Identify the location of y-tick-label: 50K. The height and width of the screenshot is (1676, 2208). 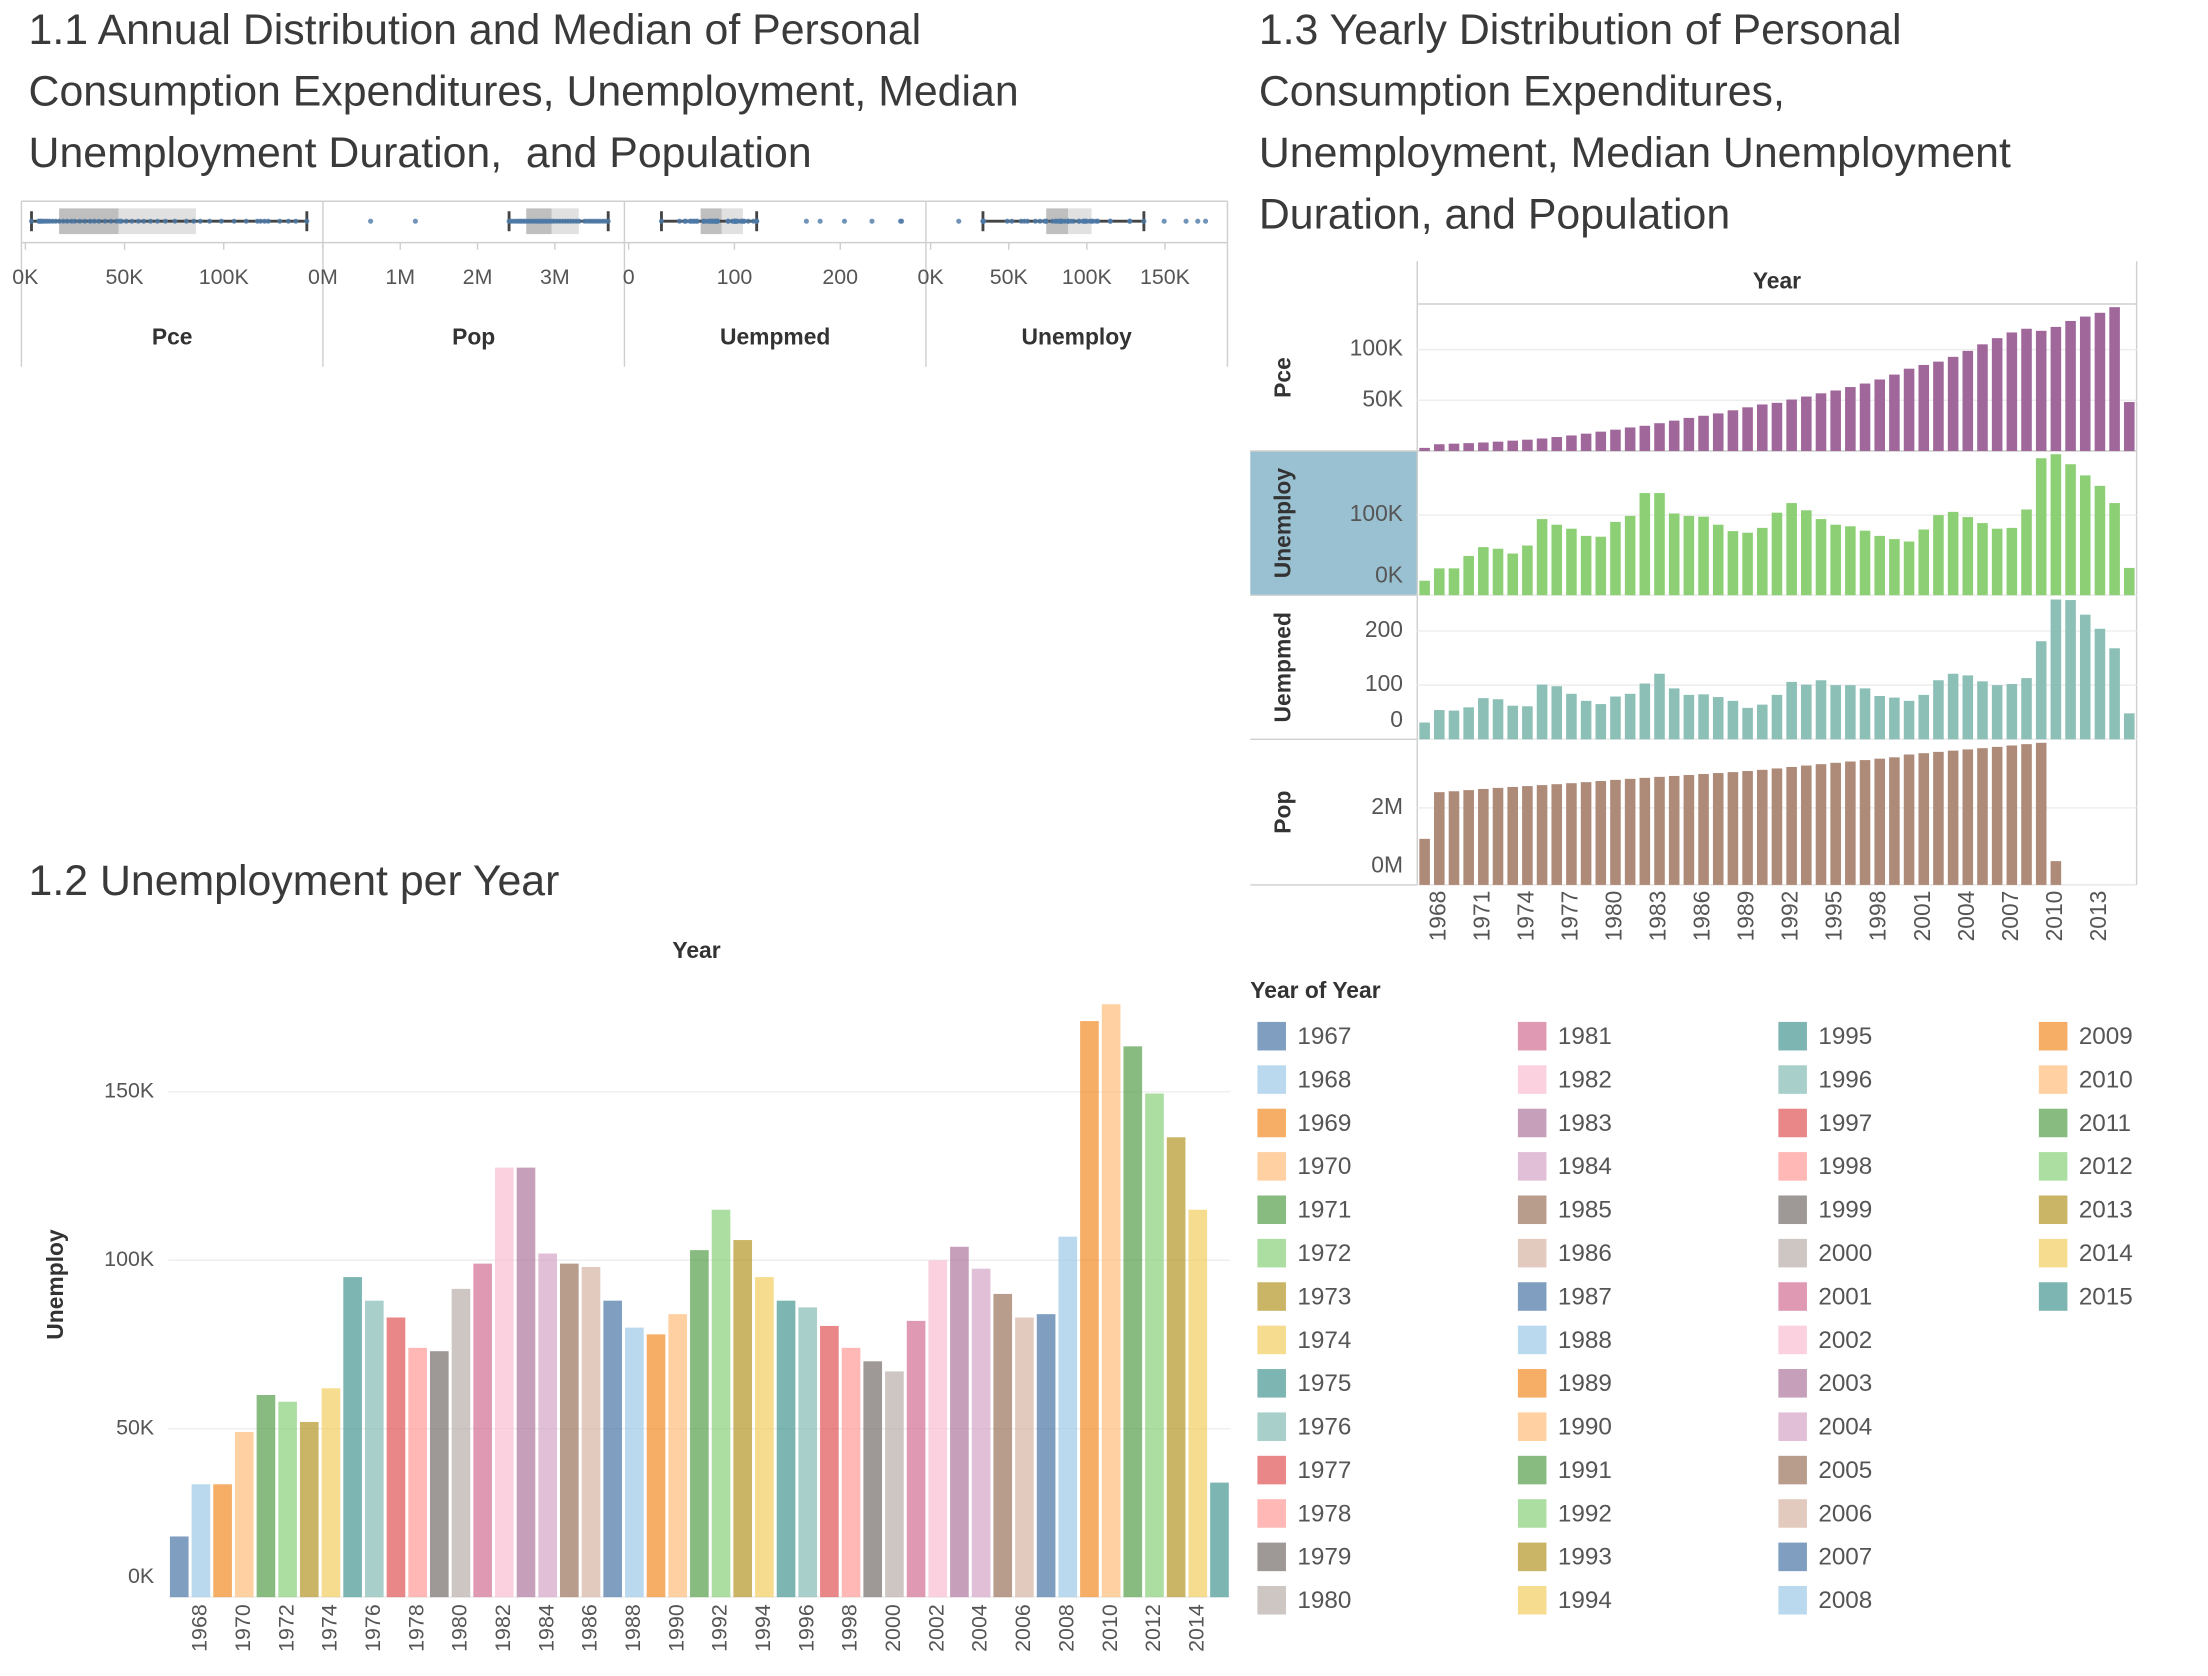
(135, 1427).